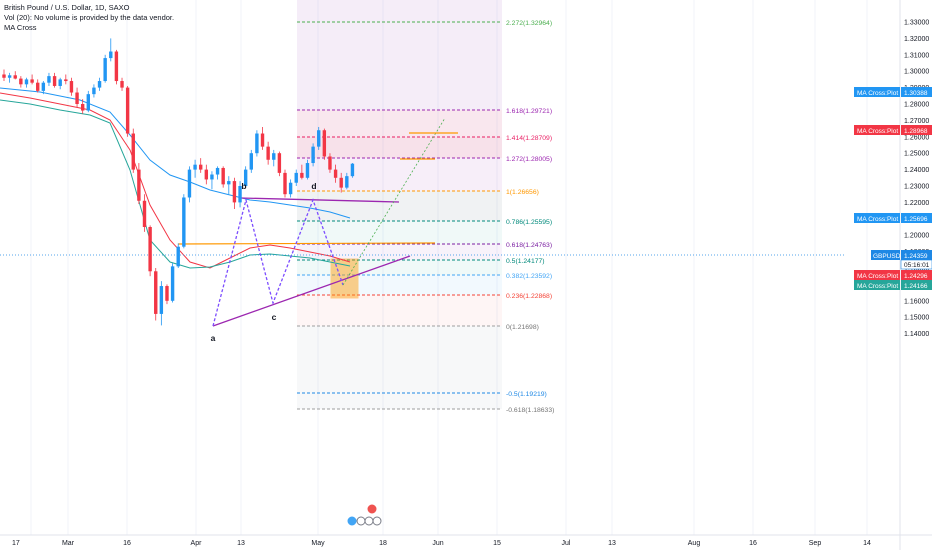 The height and width of the screenshot is (550, 932). Describe the element at coordinates (67, 7) in the screenshot. I see `symbol-title: British Pound / U.S. Dollar, 1D, SAXO` at that location.